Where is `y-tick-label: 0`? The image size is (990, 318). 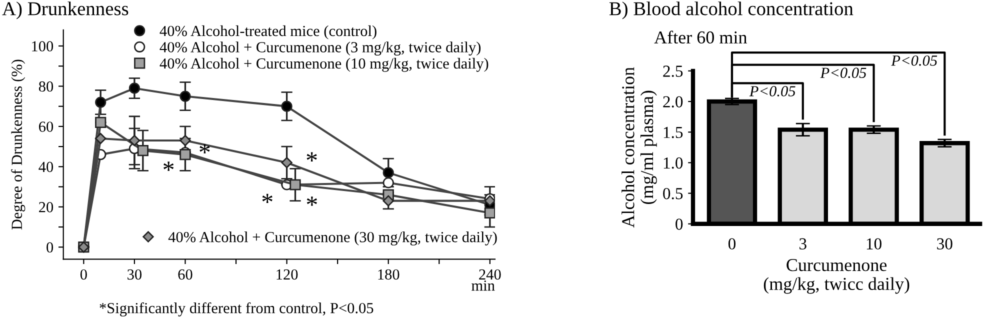 y-tick-label: 0 is located at coordinates (679, 224).